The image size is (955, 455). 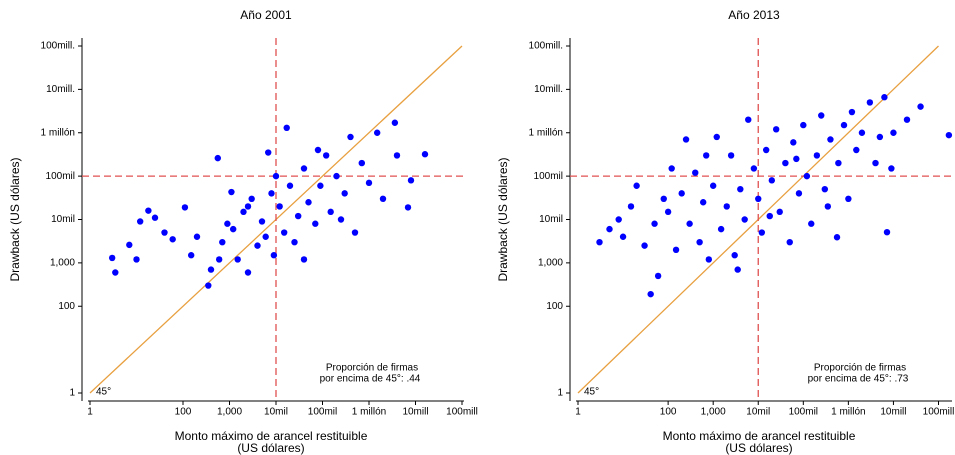 What do you see at coordinates (758, 448) in the screenshot?
I see `x-axis-label: (US dólares)` at bounding box center [758, 448].